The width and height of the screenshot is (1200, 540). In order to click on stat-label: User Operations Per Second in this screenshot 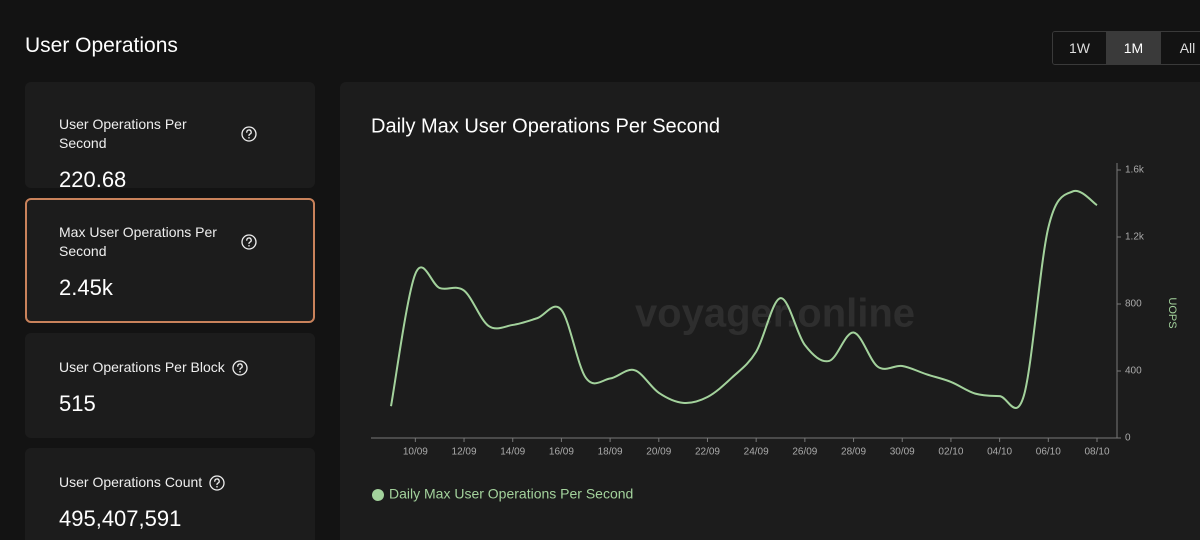, I will do `click(123, 133)`.